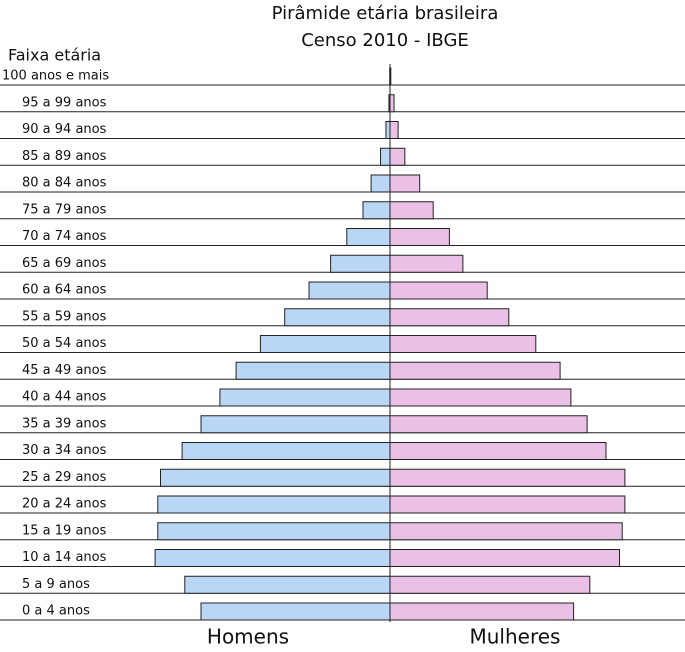 This screenshot has height=652, width=685. I want to click on y-tick-label: 50 a 54 anos, so click(64, 343).